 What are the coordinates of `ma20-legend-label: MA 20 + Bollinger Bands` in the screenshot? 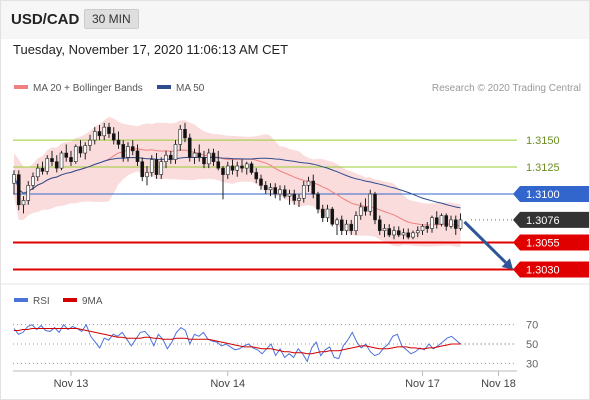 It's located at (88, 88).